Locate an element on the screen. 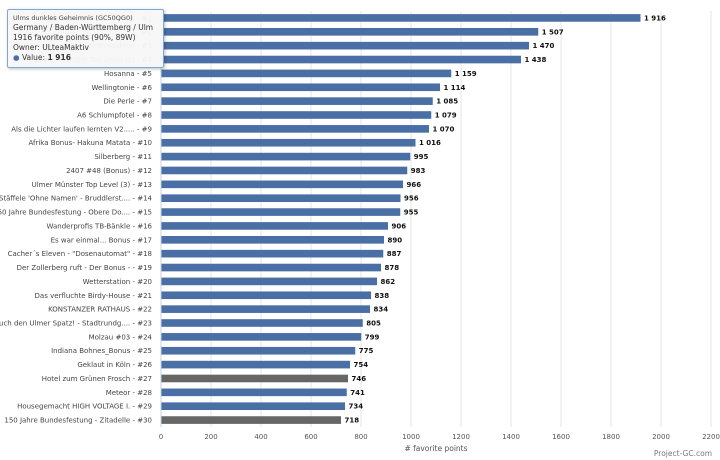  x-axis-title: # favorite points is located at coordinates (435, 448).